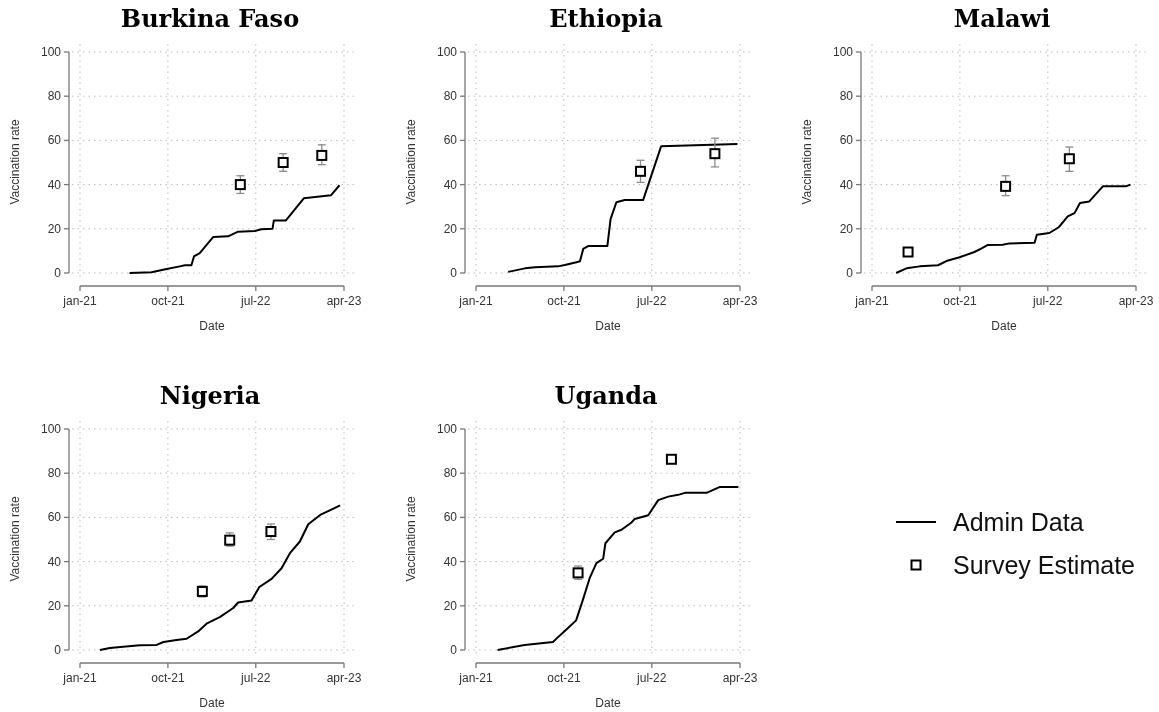 This screenshot has width=1159, height=712. What do you see at coordinates (1044, 565) in the screenshot?
I see `legend-label: Survey Estimate` at bounding box center [1044, 565].